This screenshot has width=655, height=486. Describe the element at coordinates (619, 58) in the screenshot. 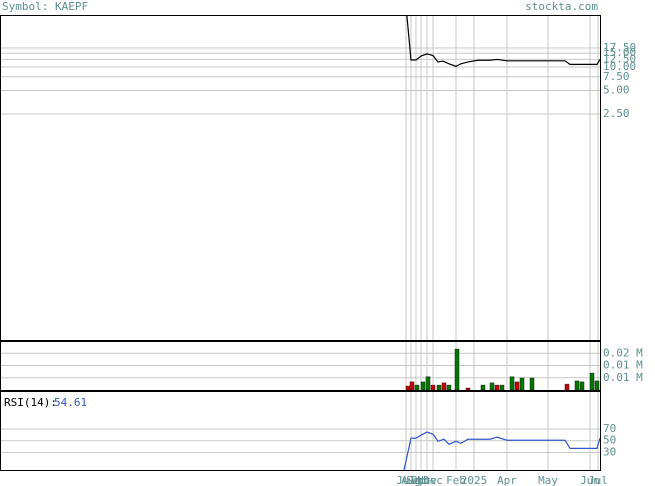

I see `y-tick-label: 12.50` at that location.